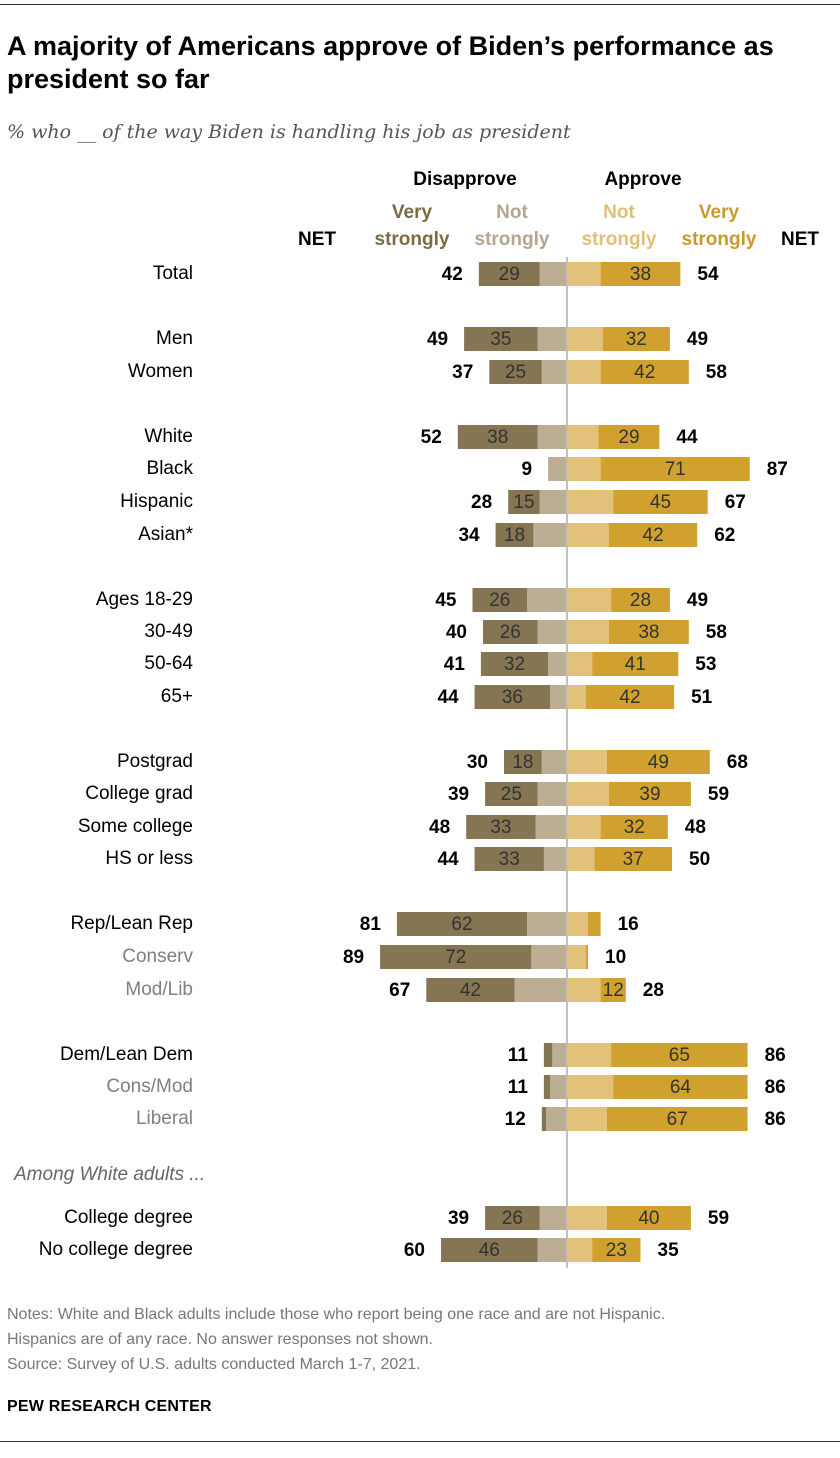 The width and height of the screenshot is (840, 1458). Describe the element at coordinates (648, 632) in the screenshot. I see `label-app-very-30-49: 38` at that location.